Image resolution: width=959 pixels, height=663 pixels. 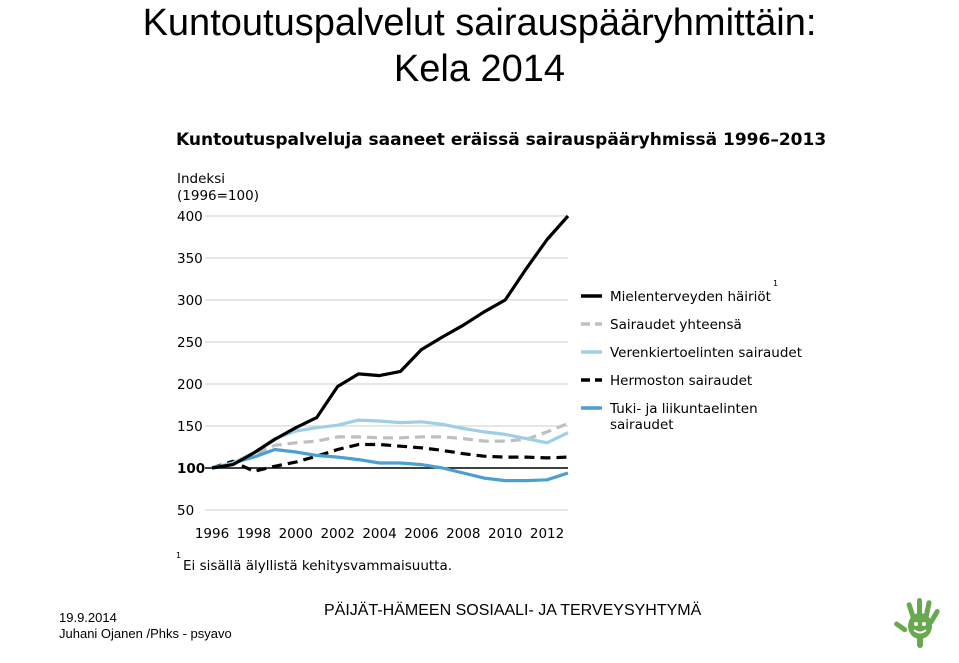 I want to click on legend-label-hermosto: Hermoston sairaudet, so click(x=681, y=381).